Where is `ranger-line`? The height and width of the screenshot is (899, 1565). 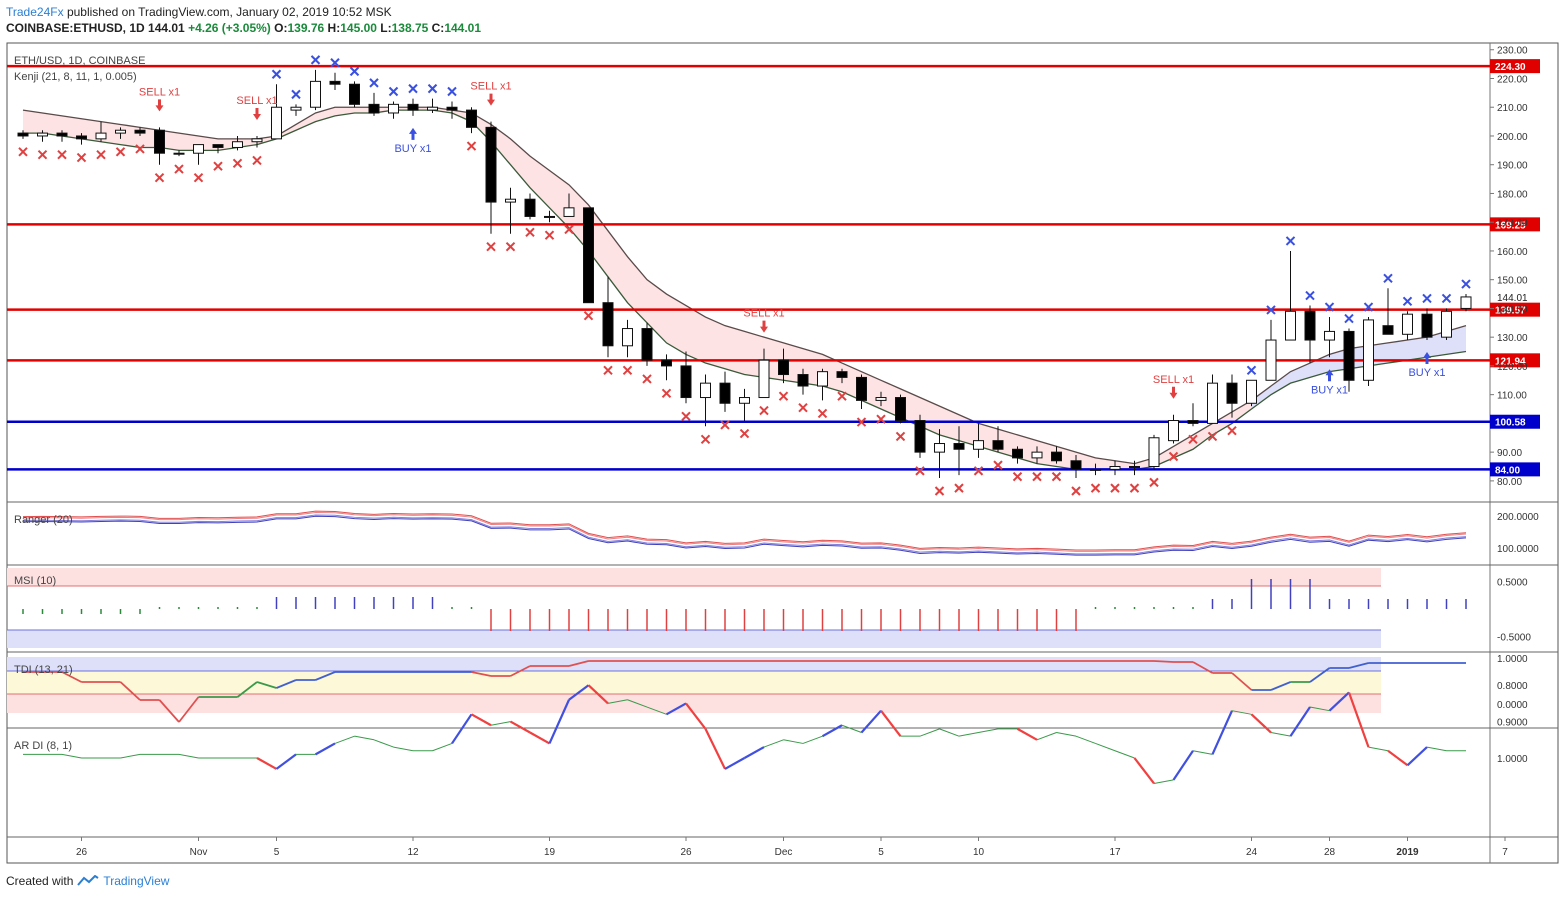 ranger-line is located at coordinates (744, 531).